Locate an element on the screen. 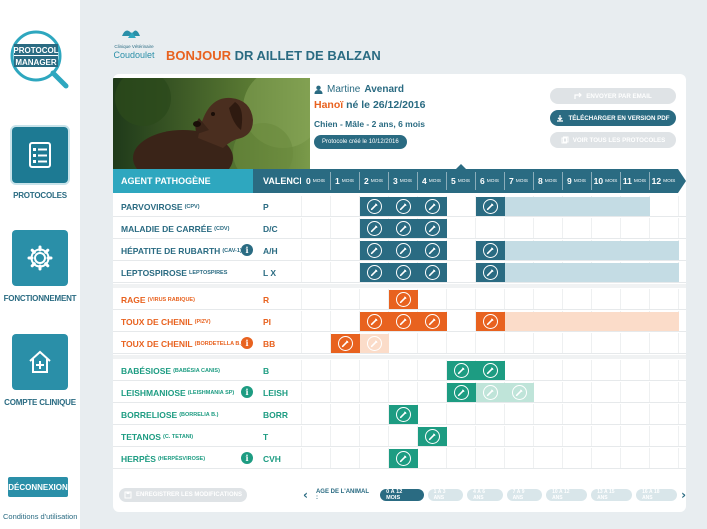 The width and height of the screenshot is (707, 529). age-range-chip: 1 À 3 ANS is located at coordinates (445, 495).